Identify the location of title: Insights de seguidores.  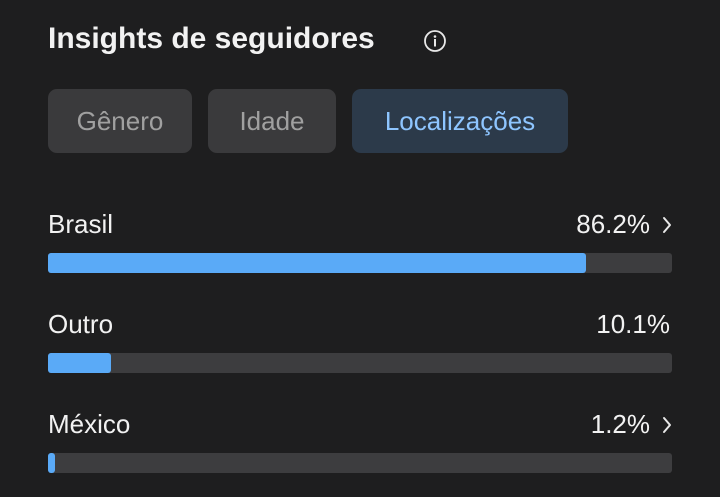
(211, 38).